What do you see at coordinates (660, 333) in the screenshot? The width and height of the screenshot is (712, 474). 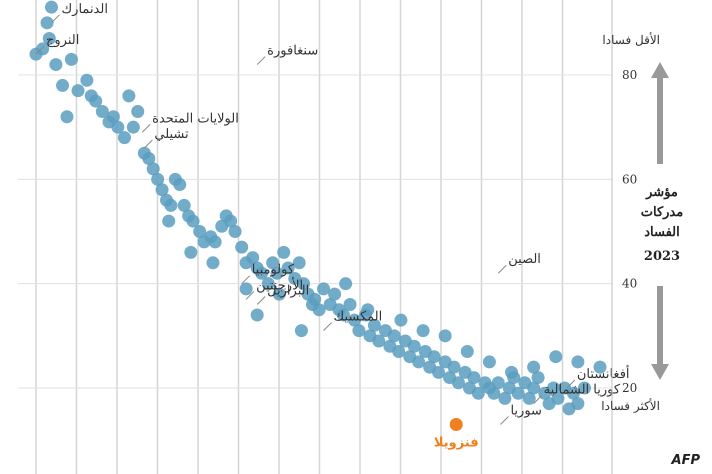 I see `arrow-down-icon` at bounding box center [660, 333].